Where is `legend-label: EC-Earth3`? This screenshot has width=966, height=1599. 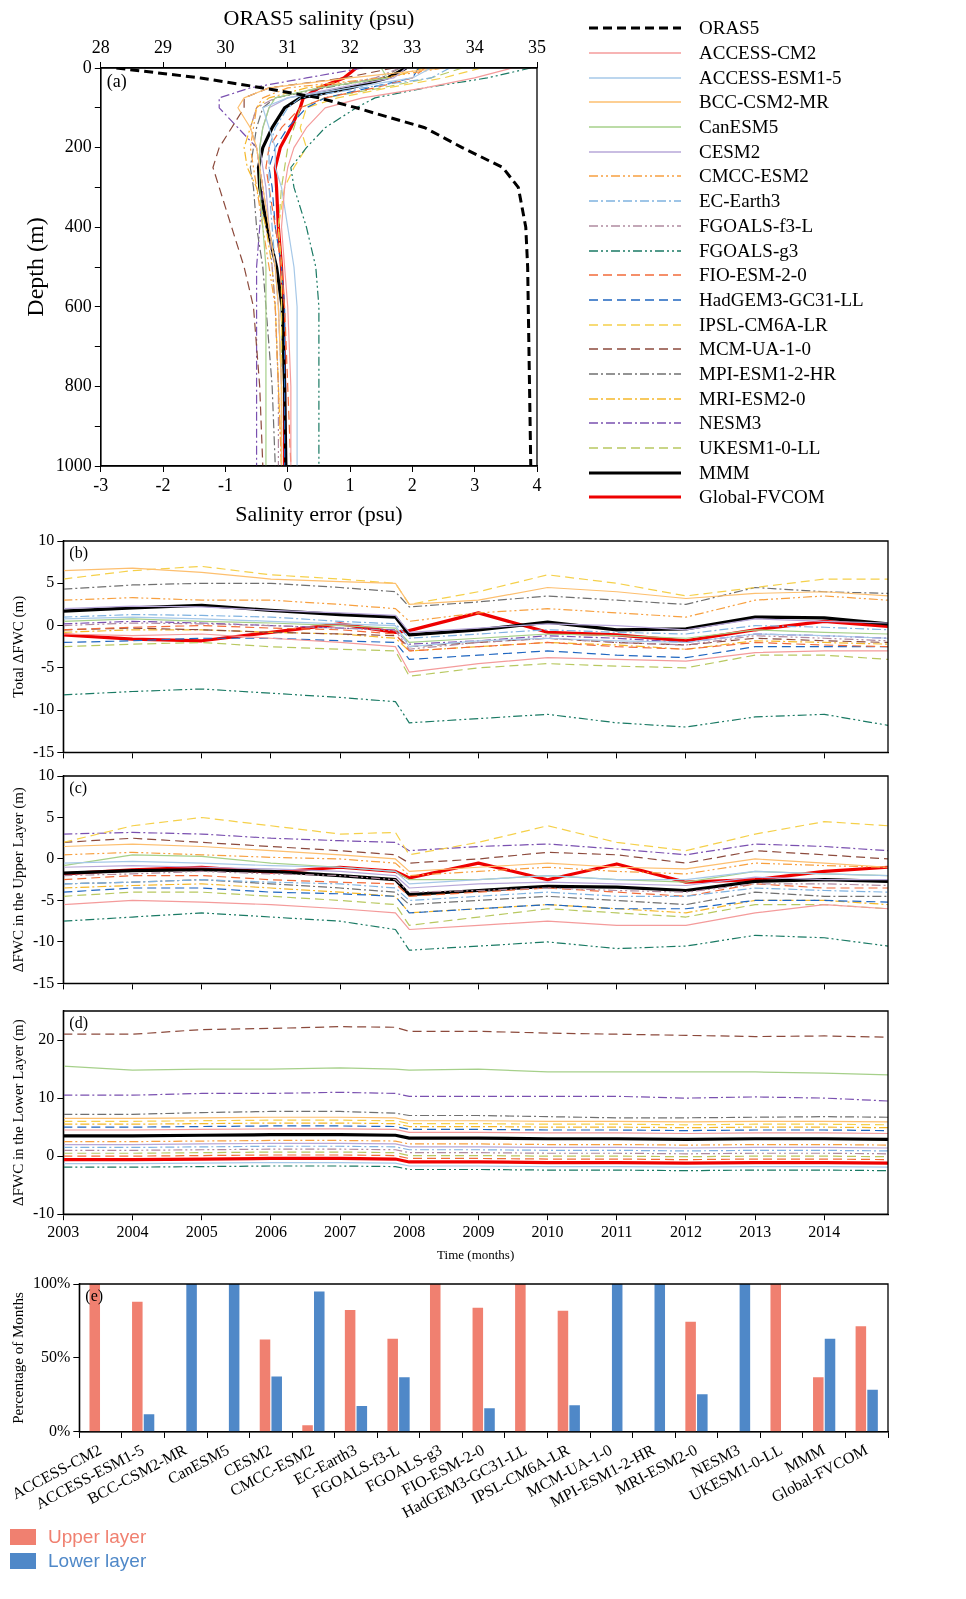 legend-label: EC-Earth3 is located at coordinates (740, 201).